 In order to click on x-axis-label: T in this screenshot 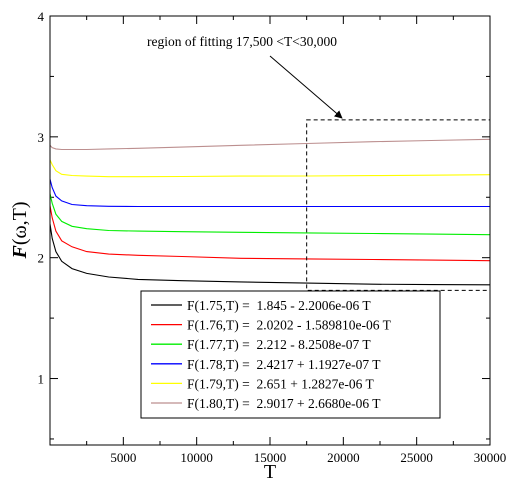, I will do `click(270, 472)`.